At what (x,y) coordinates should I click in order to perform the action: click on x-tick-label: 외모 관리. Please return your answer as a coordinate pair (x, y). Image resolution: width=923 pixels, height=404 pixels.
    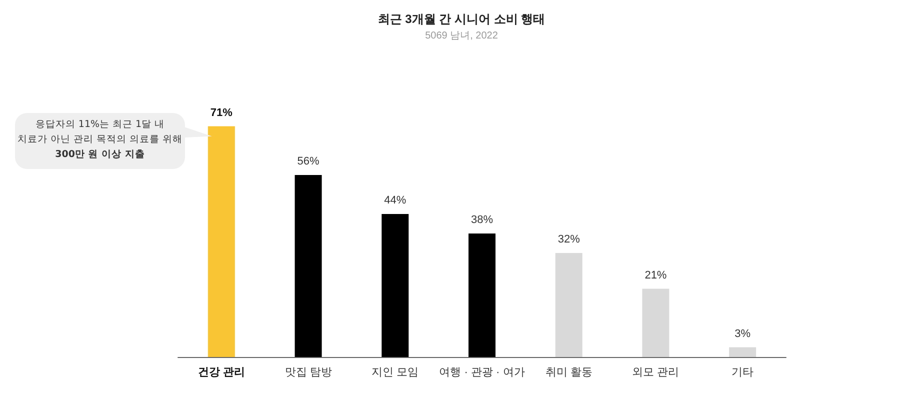
    Looking at the image, I should click on (656, 372).